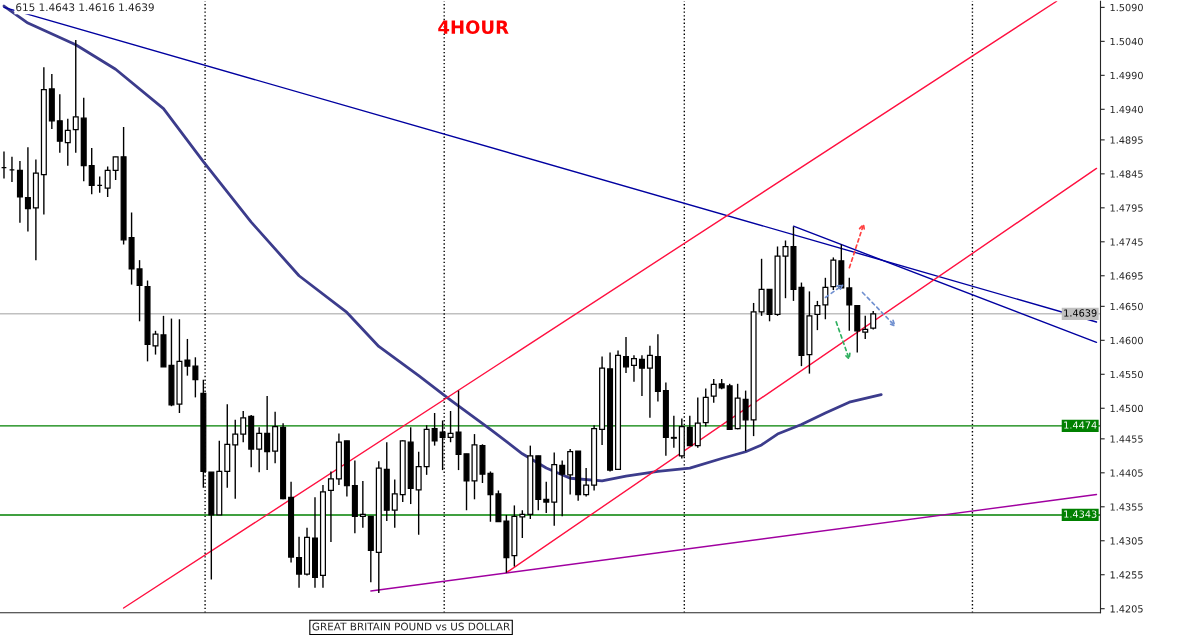 The width and height of the screenshot is (1177, 635). I want to click on ref-line-label: 1.4343, so click(1080, 514).